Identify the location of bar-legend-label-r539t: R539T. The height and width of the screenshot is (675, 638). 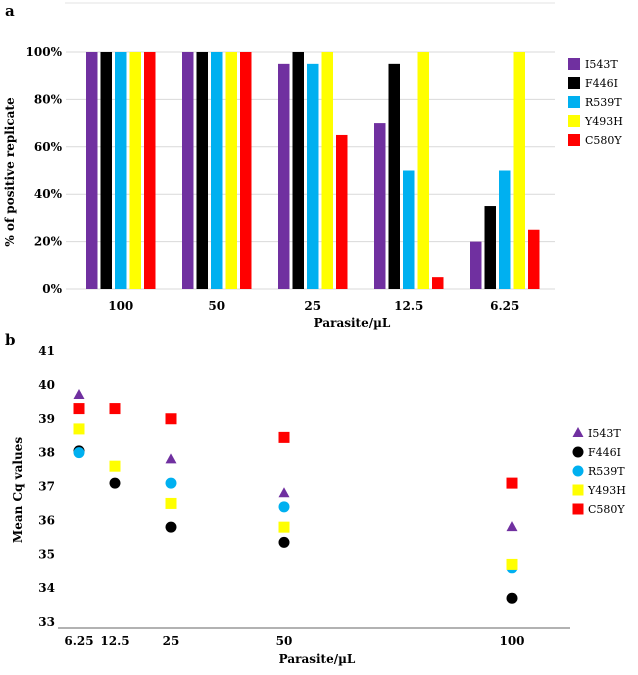
(603, 102).